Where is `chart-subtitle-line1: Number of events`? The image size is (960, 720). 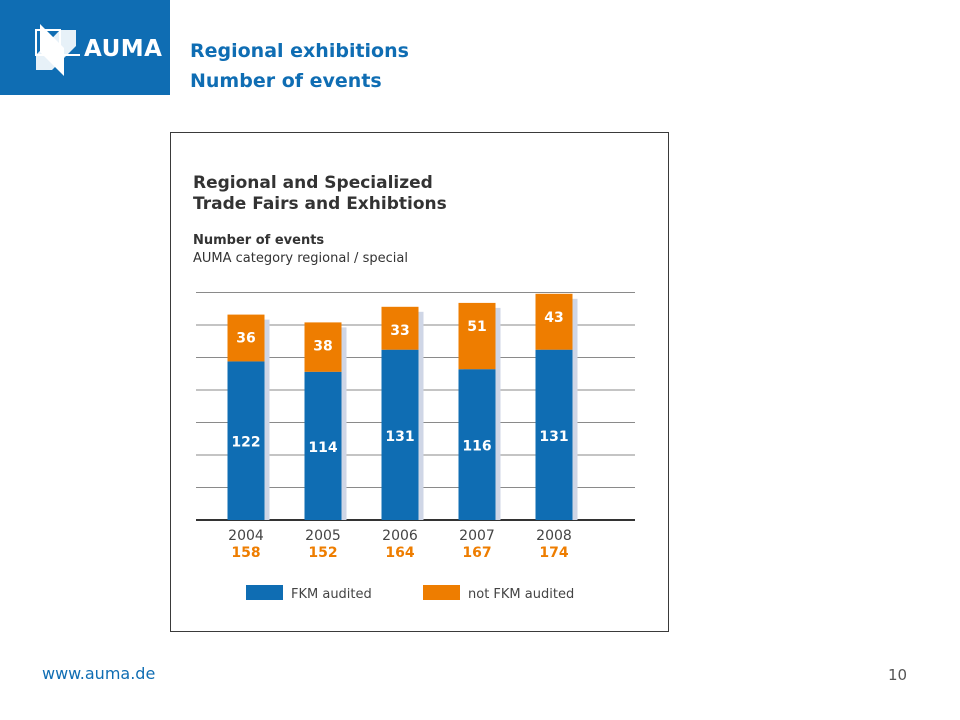 chart-subtitle-line1: Number of events is located at coordinates (258, 240).